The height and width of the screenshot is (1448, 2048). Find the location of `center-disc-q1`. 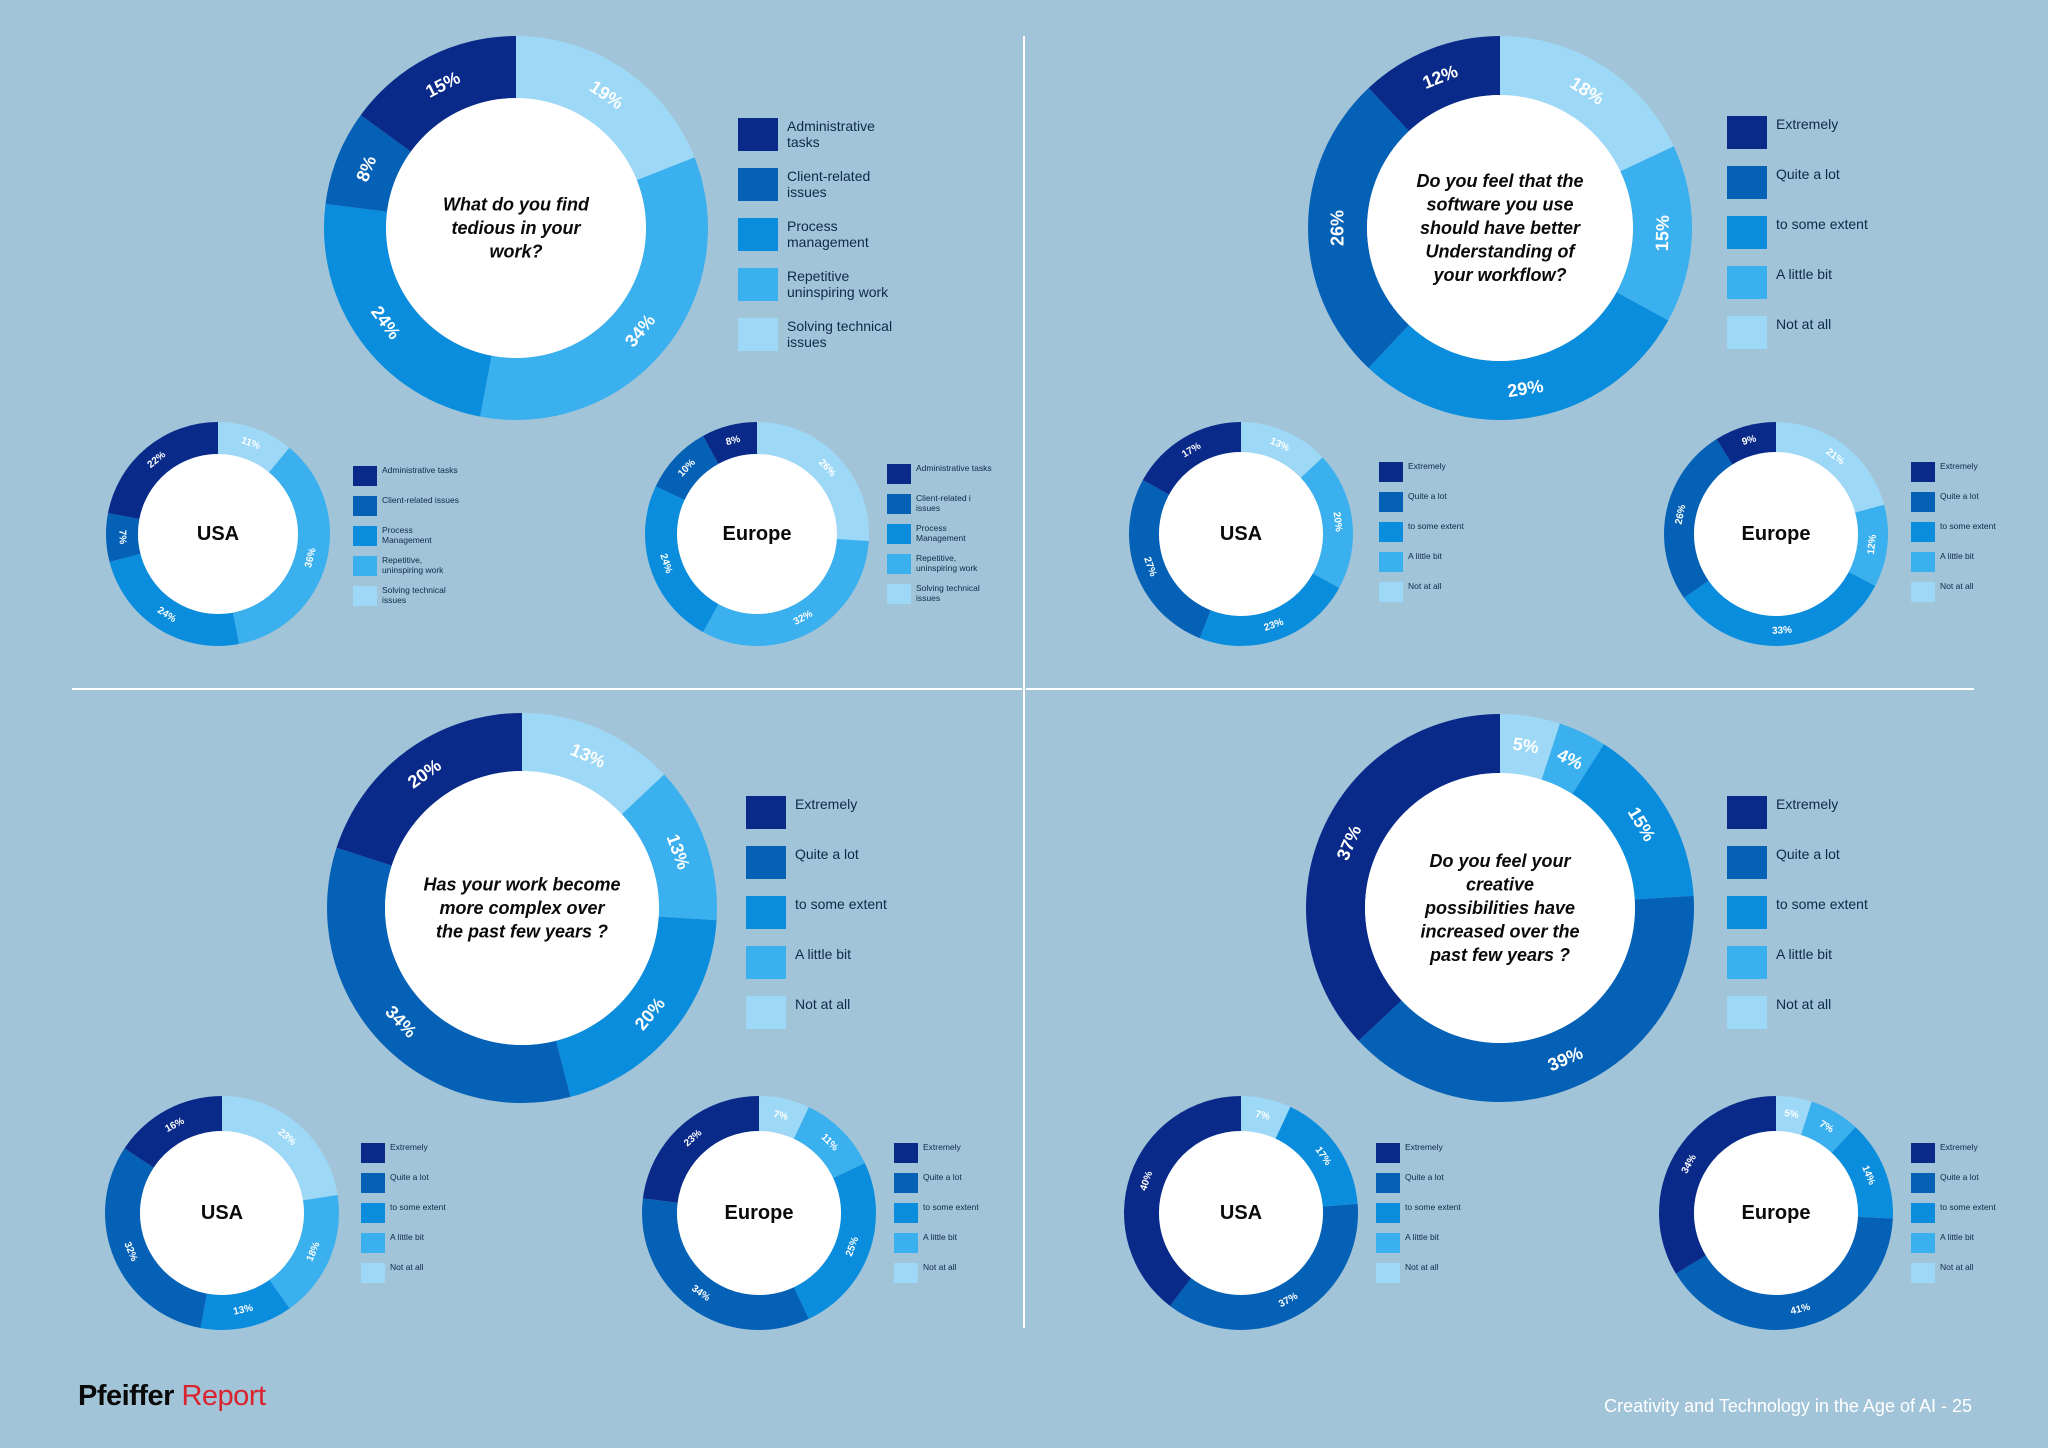

center-disc-q1 is located at coordinates (516, 228).